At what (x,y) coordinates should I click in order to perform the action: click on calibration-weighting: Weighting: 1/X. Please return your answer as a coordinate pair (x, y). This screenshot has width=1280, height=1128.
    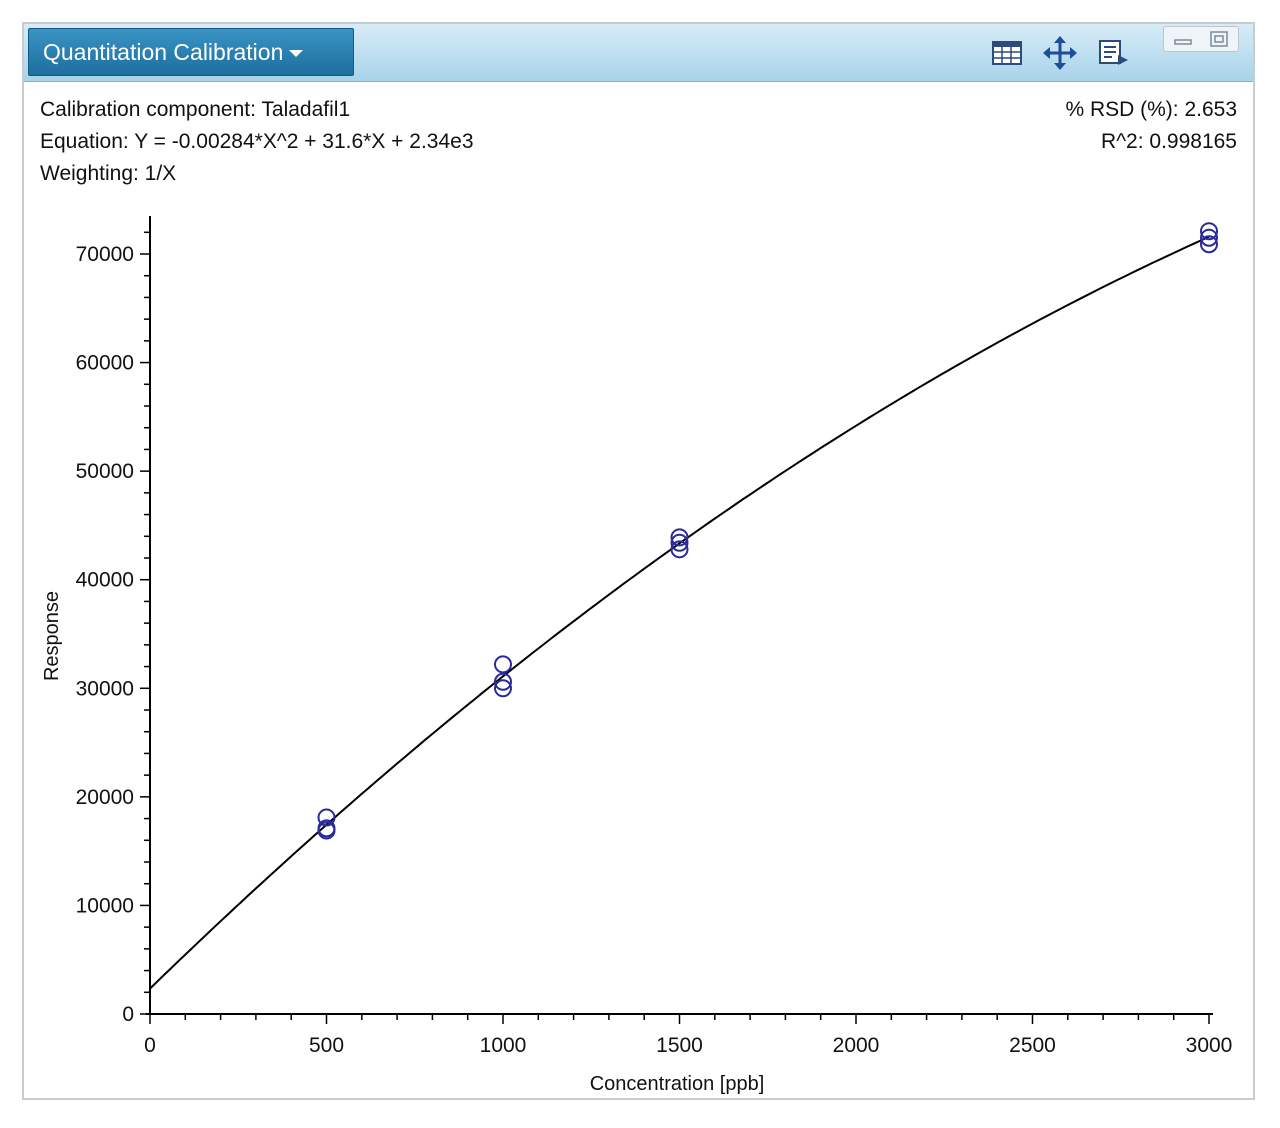
    Looking at the image, I should click on (108, 173).